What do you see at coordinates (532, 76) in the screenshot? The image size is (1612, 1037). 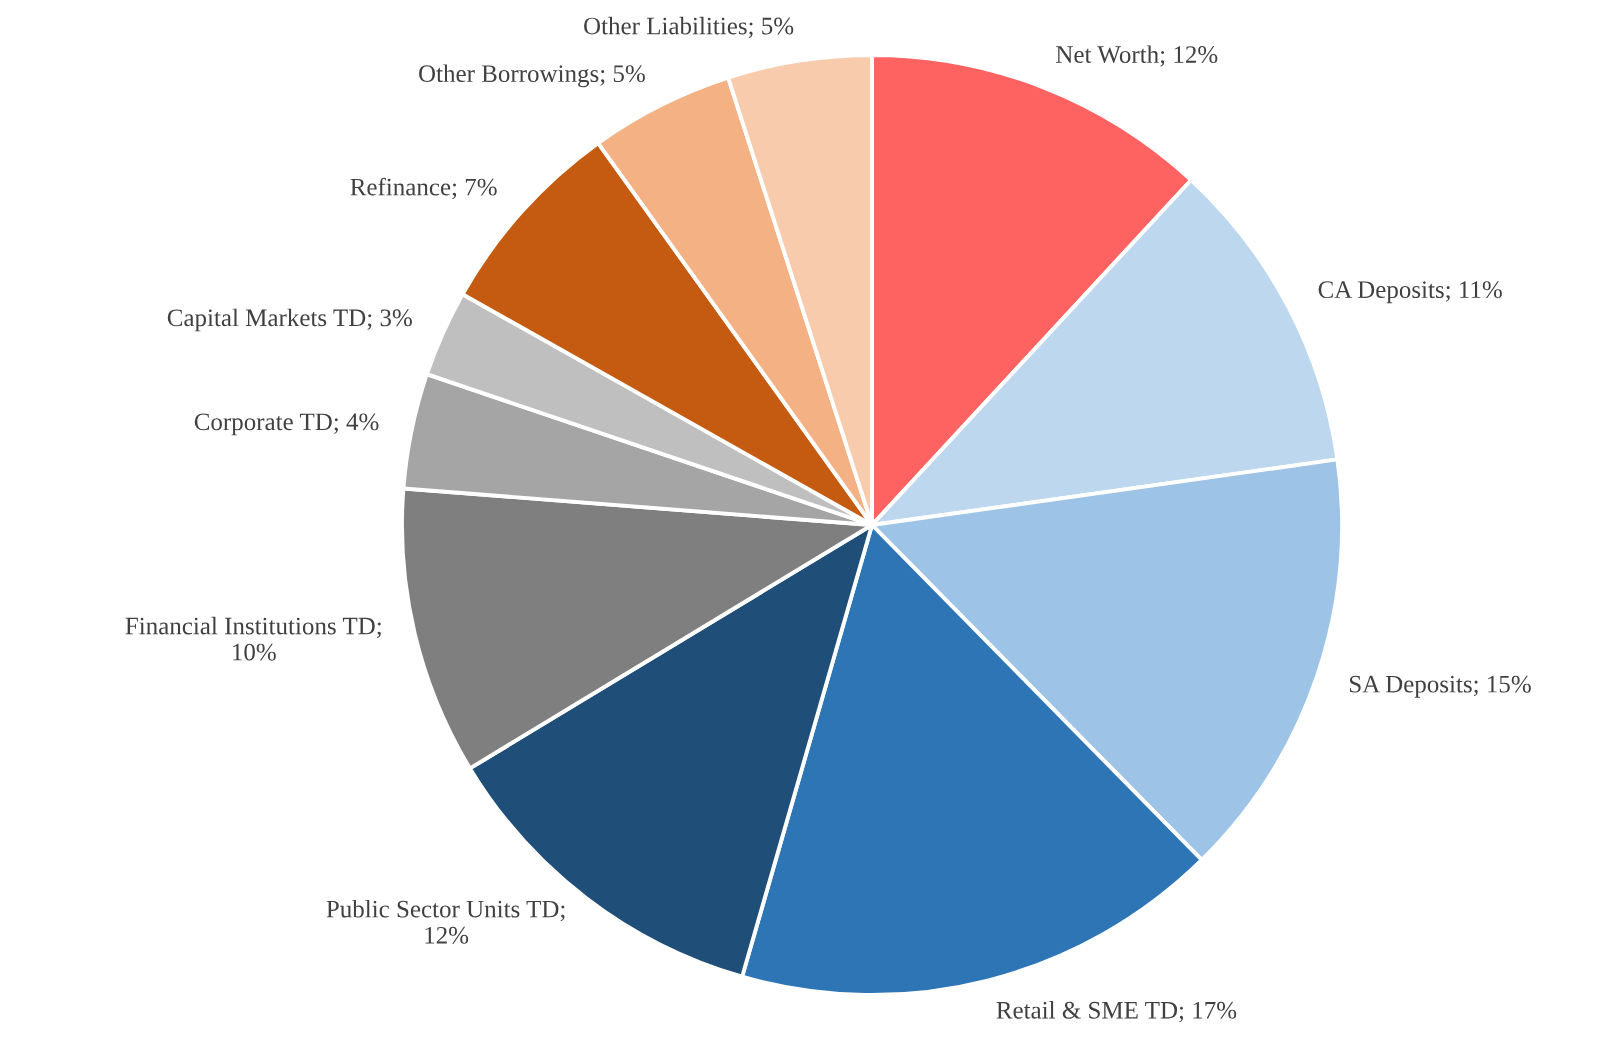 I see `slice-label: Other Borrowings; 5%` at bounding box center [532, 76].